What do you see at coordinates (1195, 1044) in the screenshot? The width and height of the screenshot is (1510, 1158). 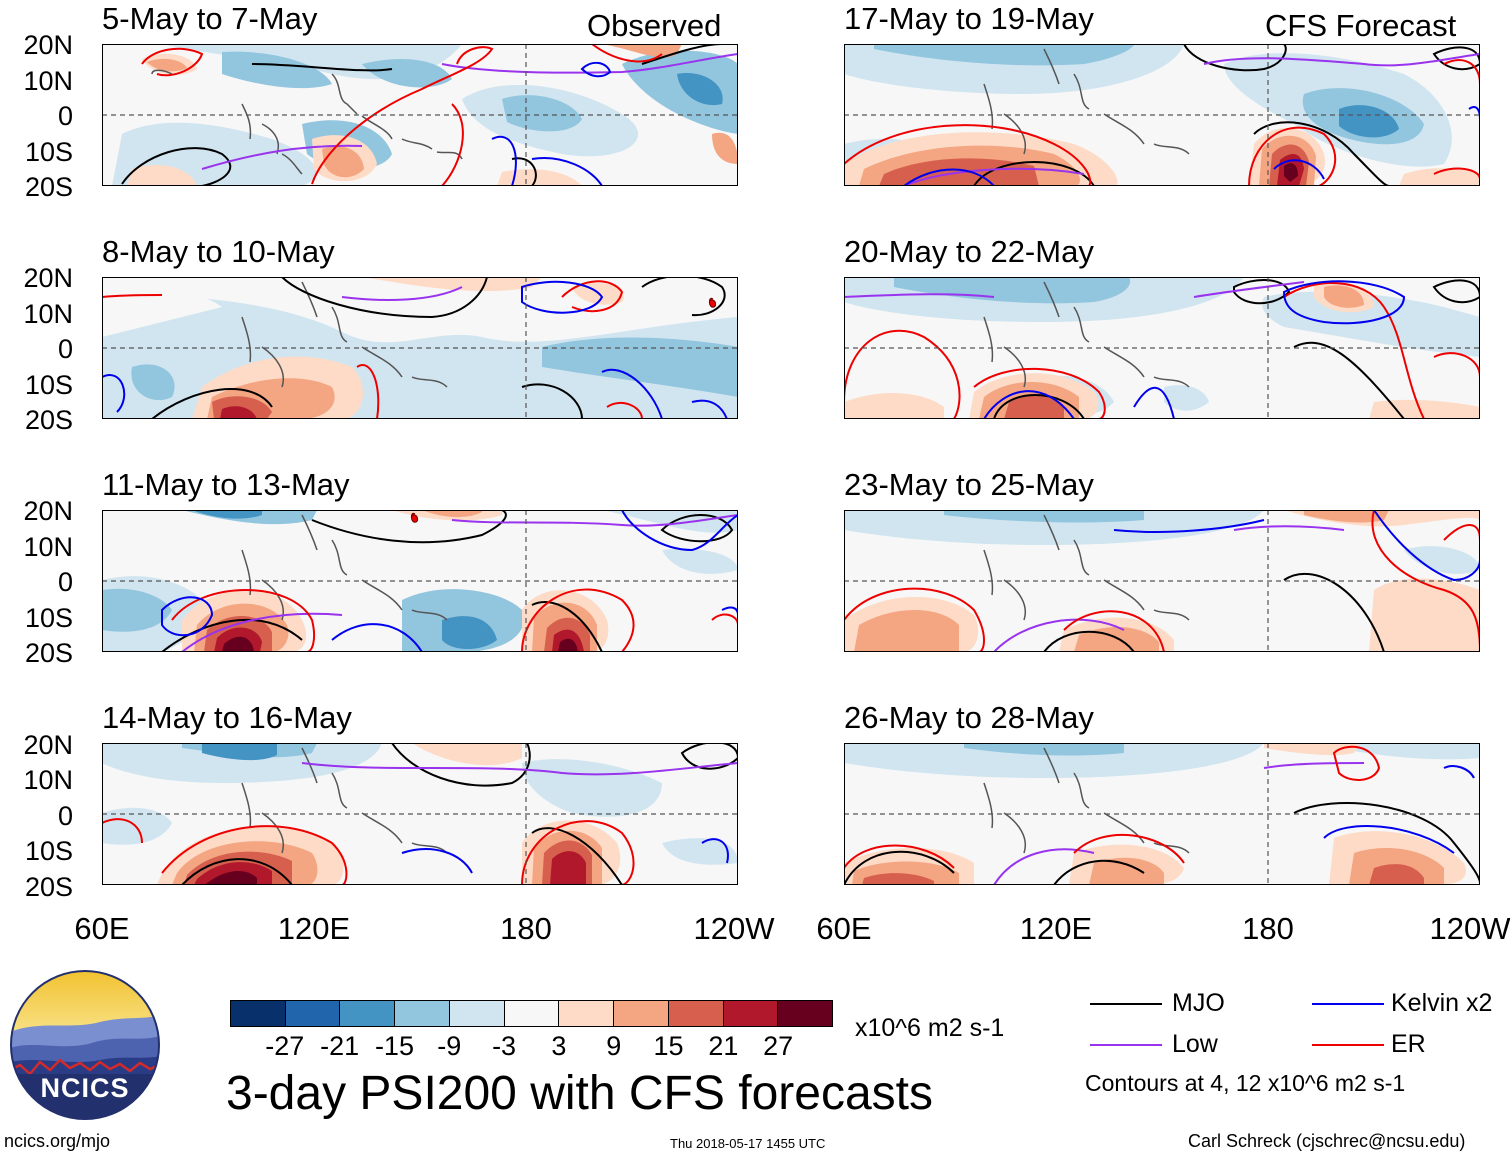 I see `legend-label-low: Low` at bounding box center [1195, 1044].